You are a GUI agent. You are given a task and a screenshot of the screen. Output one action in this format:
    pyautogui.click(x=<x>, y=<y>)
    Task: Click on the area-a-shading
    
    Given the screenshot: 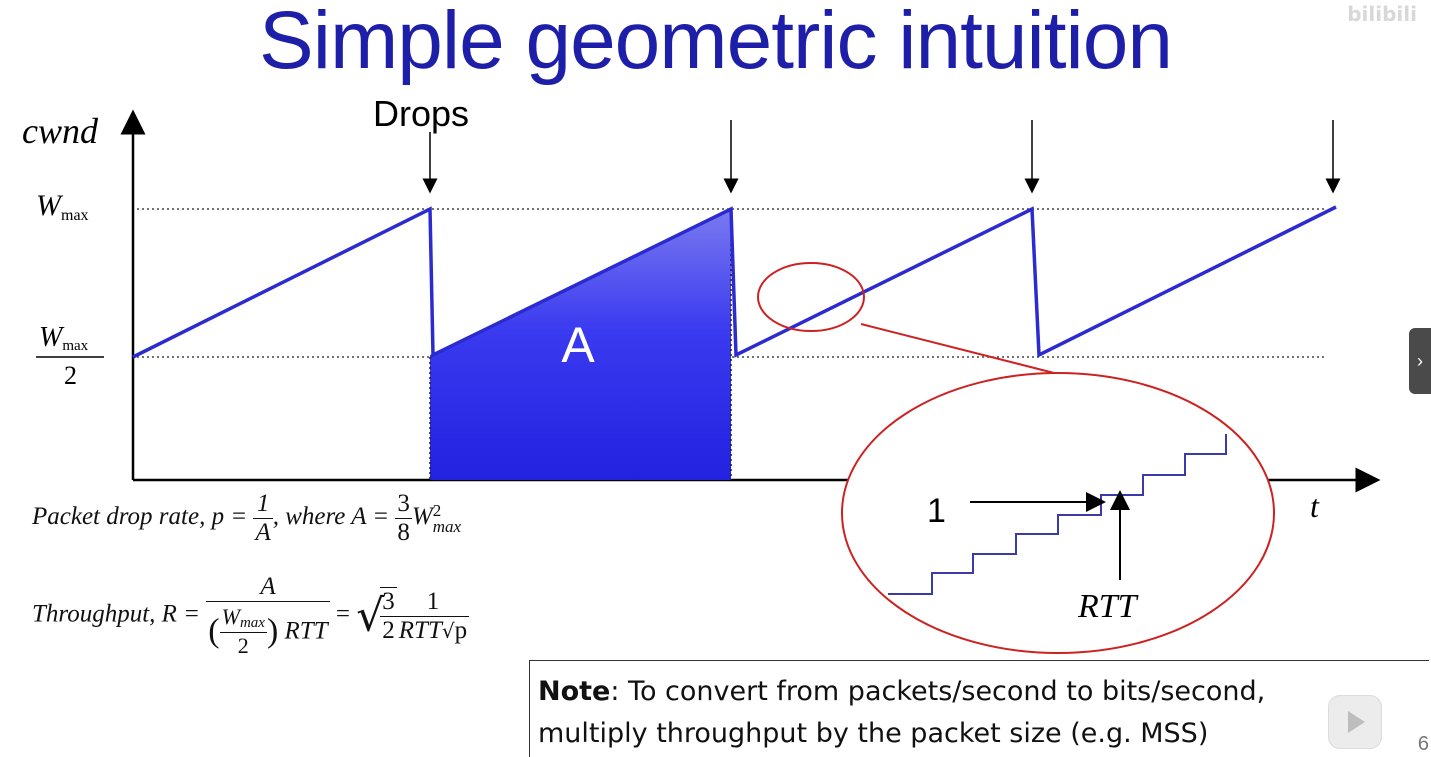 What is the action you would take?
    pyautogui.click(x=580, y=344)
    